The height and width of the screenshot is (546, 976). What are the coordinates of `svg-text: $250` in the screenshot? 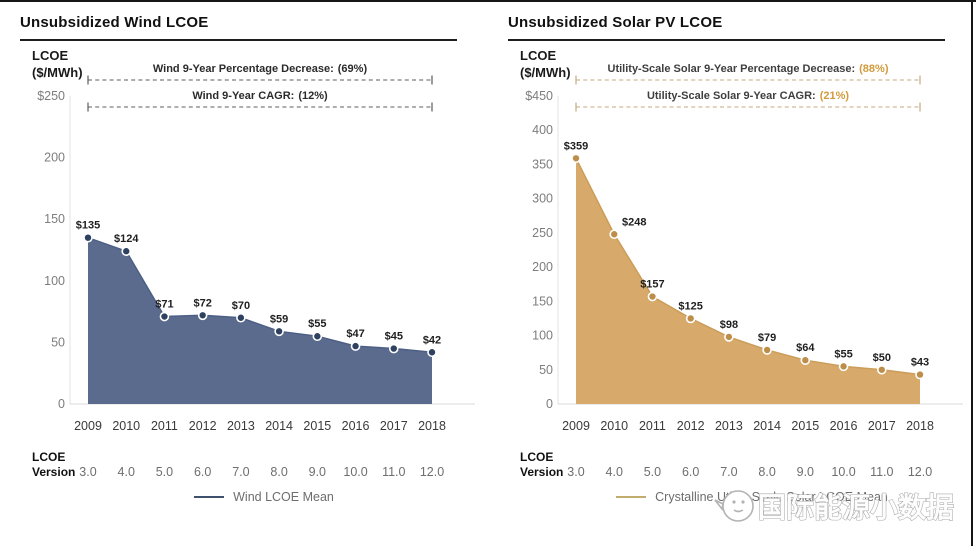 It's located at (51, 96).